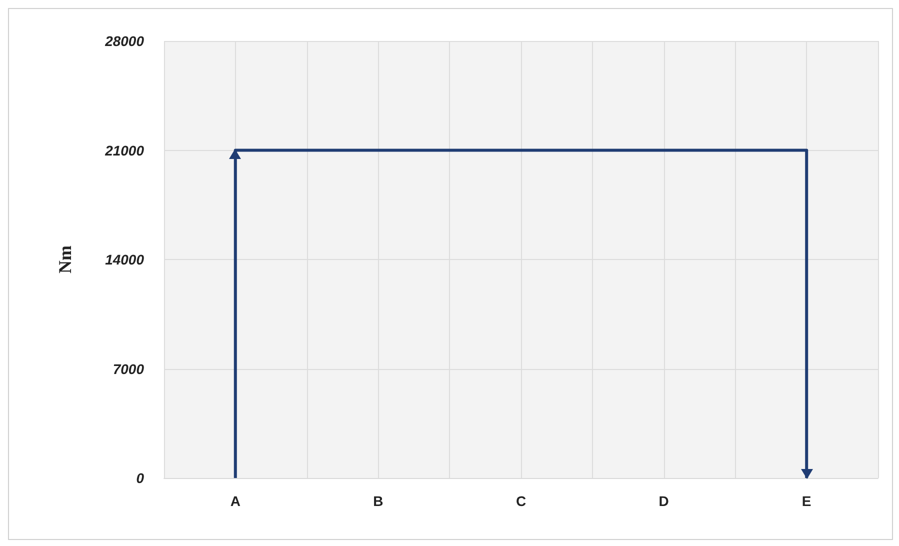 The width and height of the screenshot is (899, 546). Describe the element at coordinates (235, 501) in the screenshot. I see `x-tick-label: A` at that location.